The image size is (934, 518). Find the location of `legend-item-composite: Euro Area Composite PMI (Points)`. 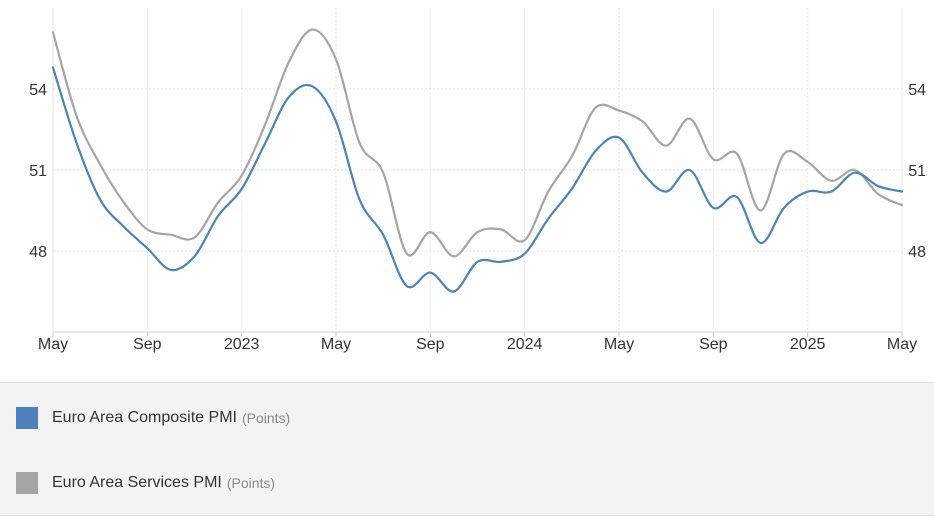

legend-item-composite: Euro Area Composite PMI (Points) is located at coordinates (153, 418).